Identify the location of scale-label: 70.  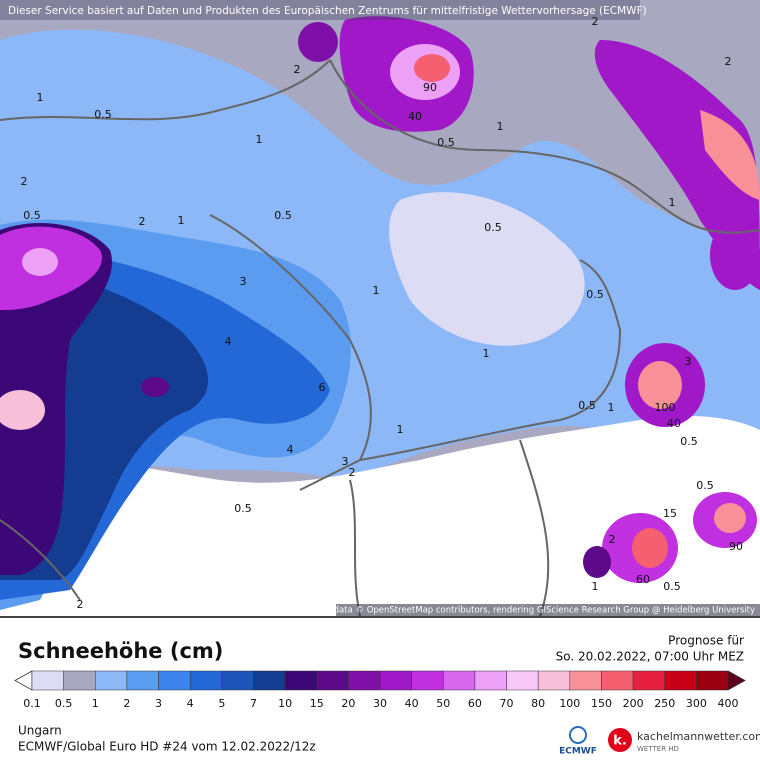
(507, 703).